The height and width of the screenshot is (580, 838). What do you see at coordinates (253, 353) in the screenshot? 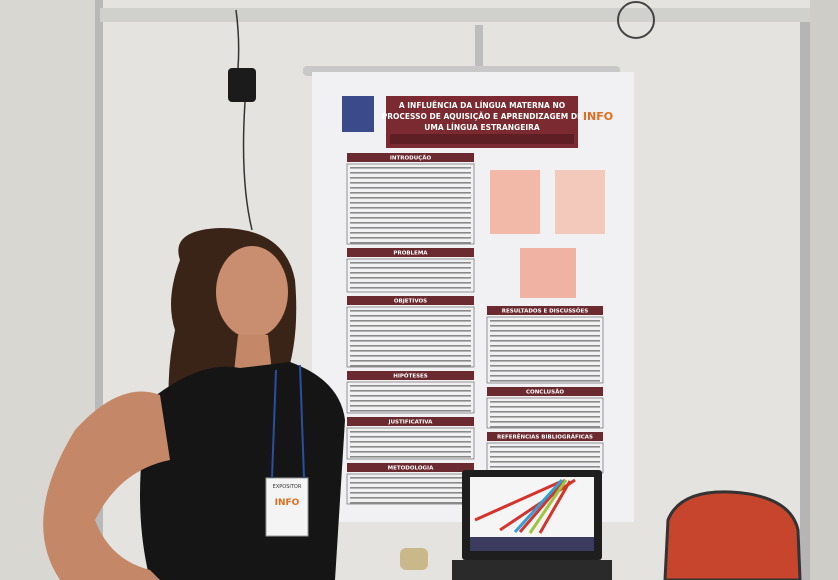
I see `neck` at bounding box center [253, 353].